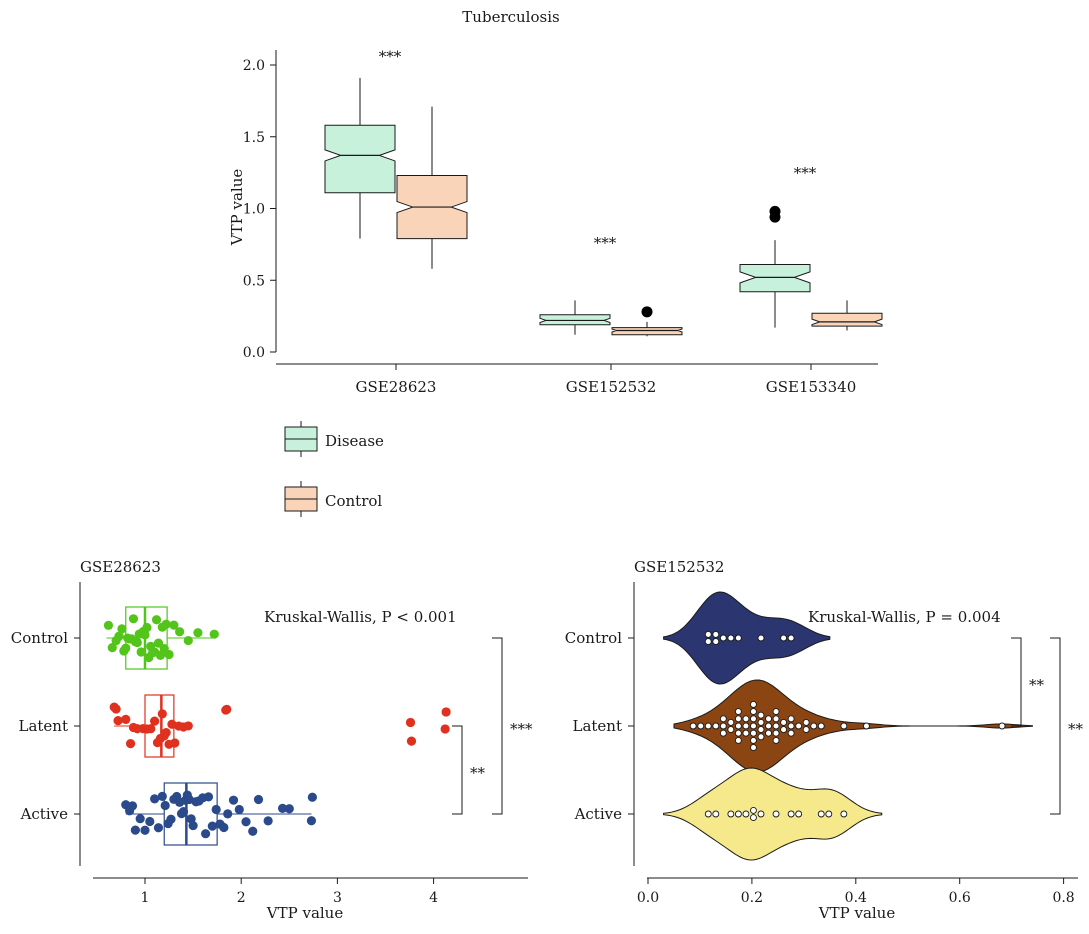  I want to click on bl-groups, so click(277, 726).